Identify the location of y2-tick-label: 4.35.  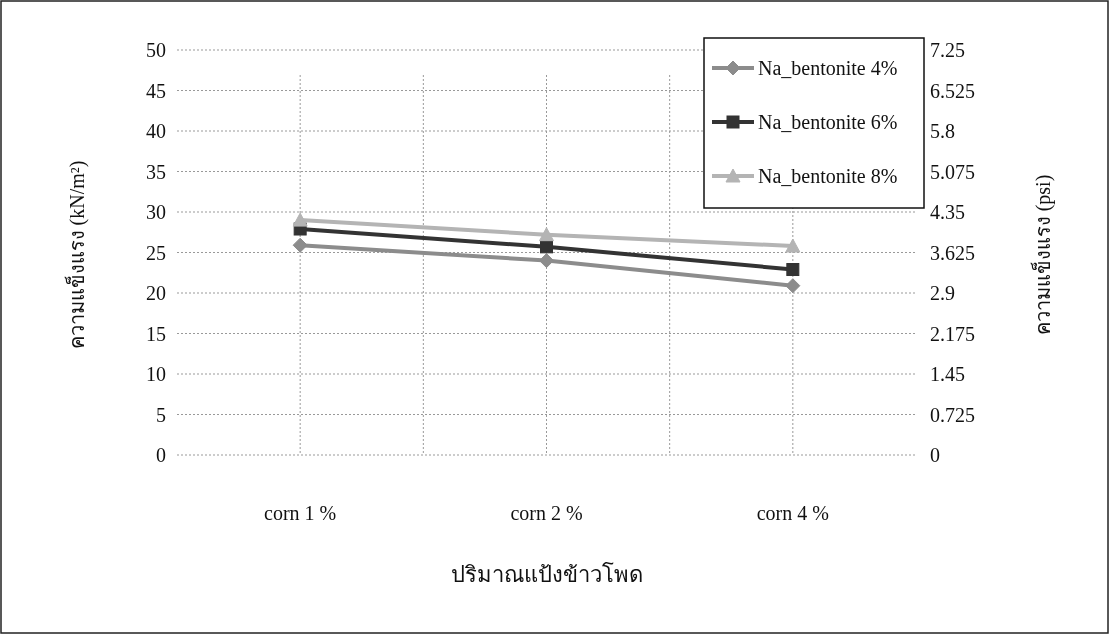
(947, 212).